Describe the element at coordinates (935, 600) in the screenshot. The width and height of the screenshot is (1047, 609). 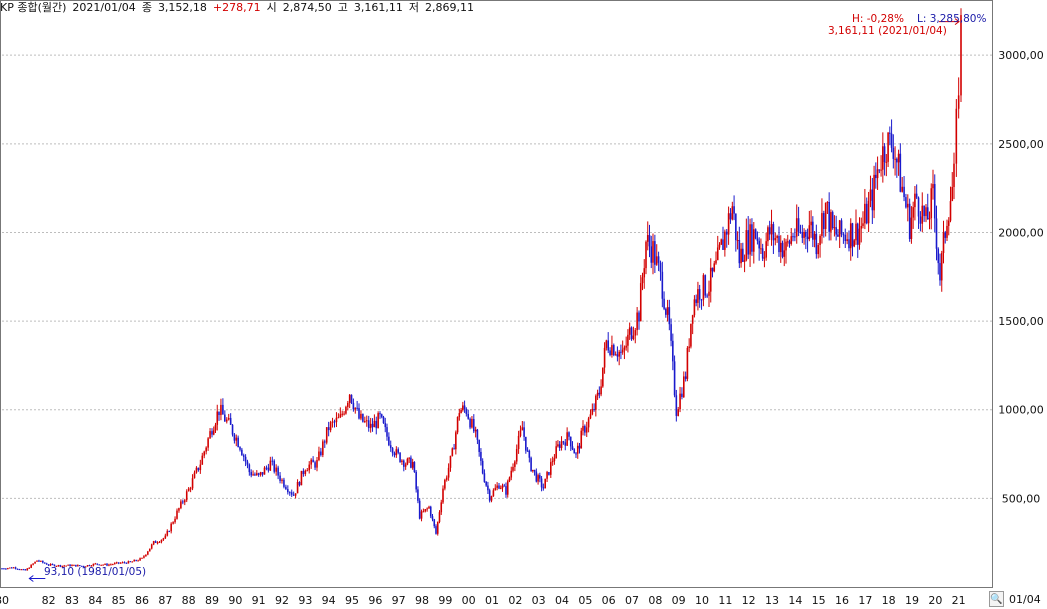
I see `x-tick-label: 20` at that location.